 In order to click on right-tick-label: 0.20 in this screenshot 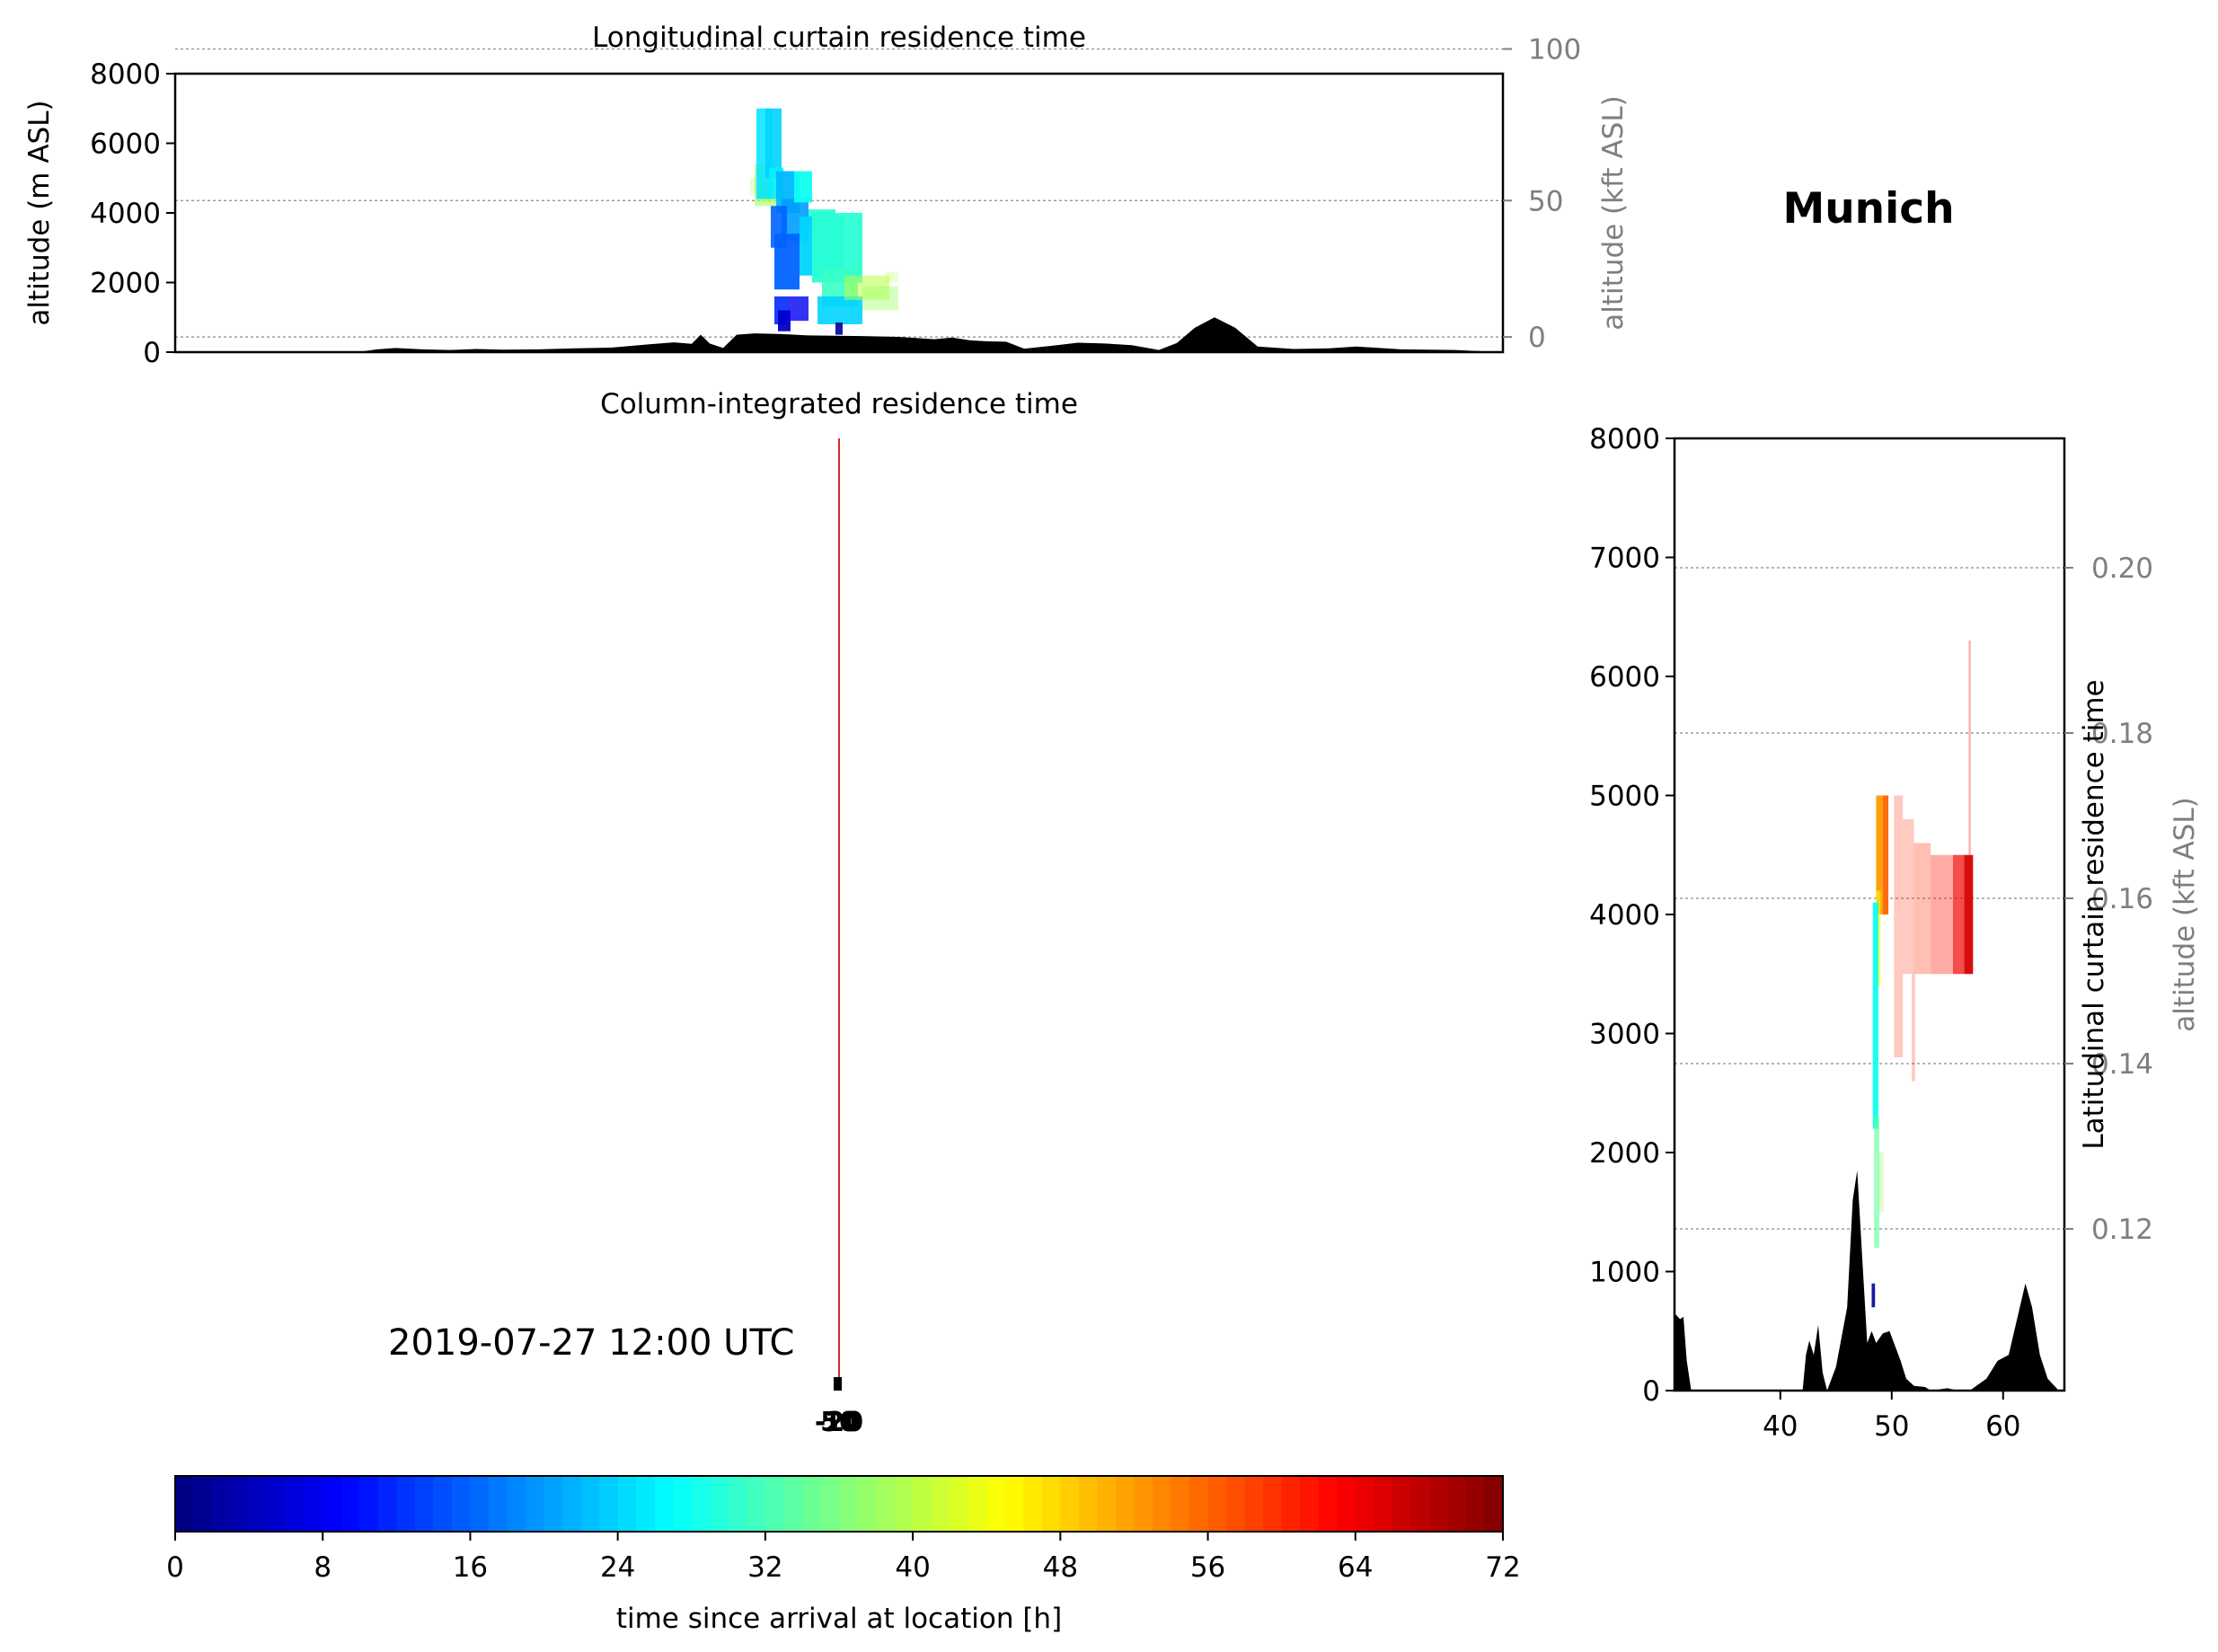, I will do `click(2122, 568)`.